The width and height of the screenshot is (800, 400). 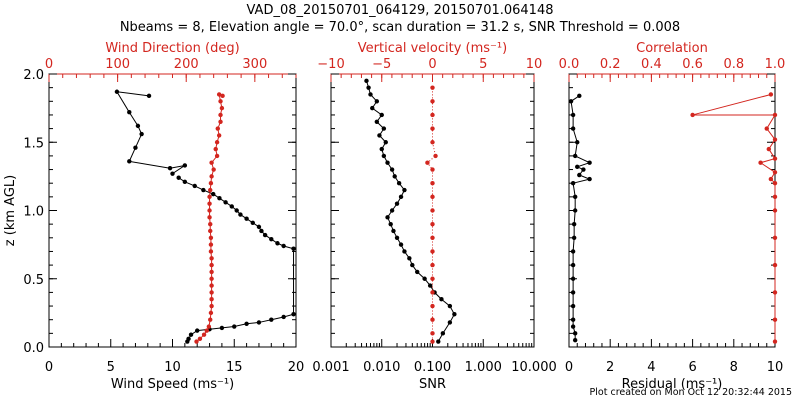 What do you see at coordinates (775, 367) in the screenshot?
I see `x-tick-label: 10` at bounding box center [775, 367].